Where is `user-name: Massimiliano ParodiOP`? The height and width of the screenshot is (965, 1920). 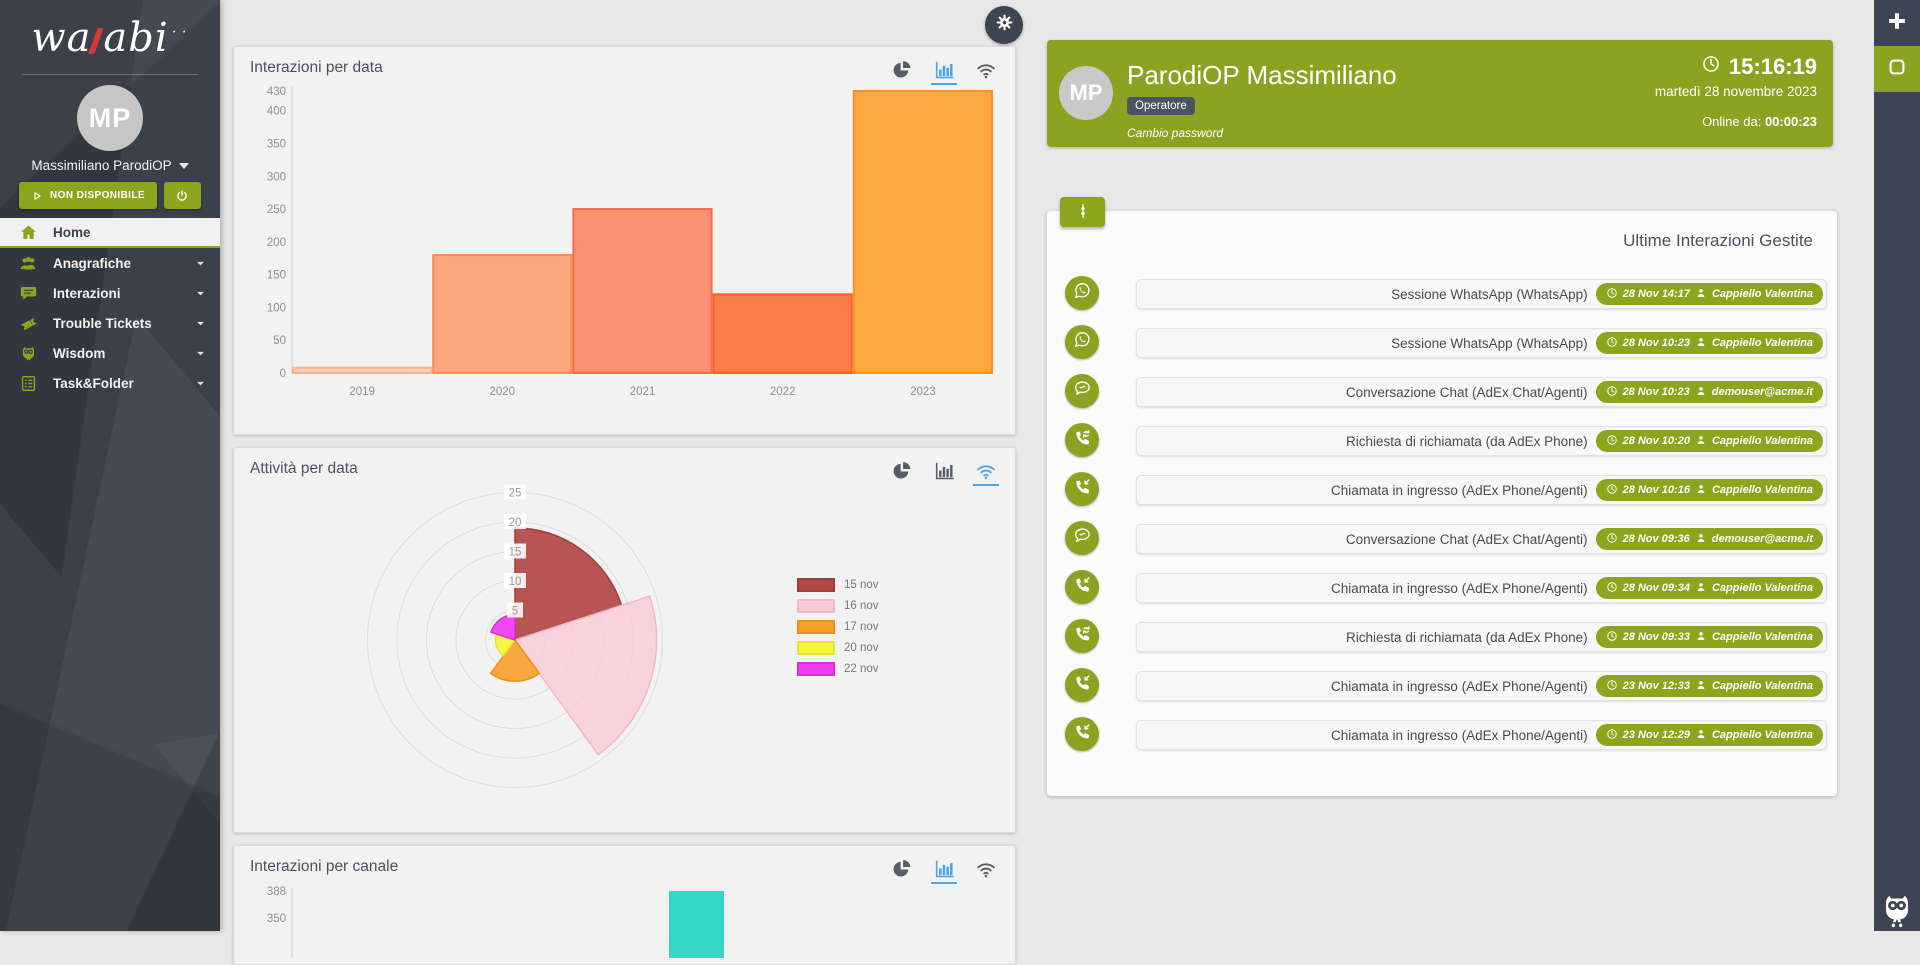 user-name: Massimiliano ParodiOP is located at coordinates (101, 165).